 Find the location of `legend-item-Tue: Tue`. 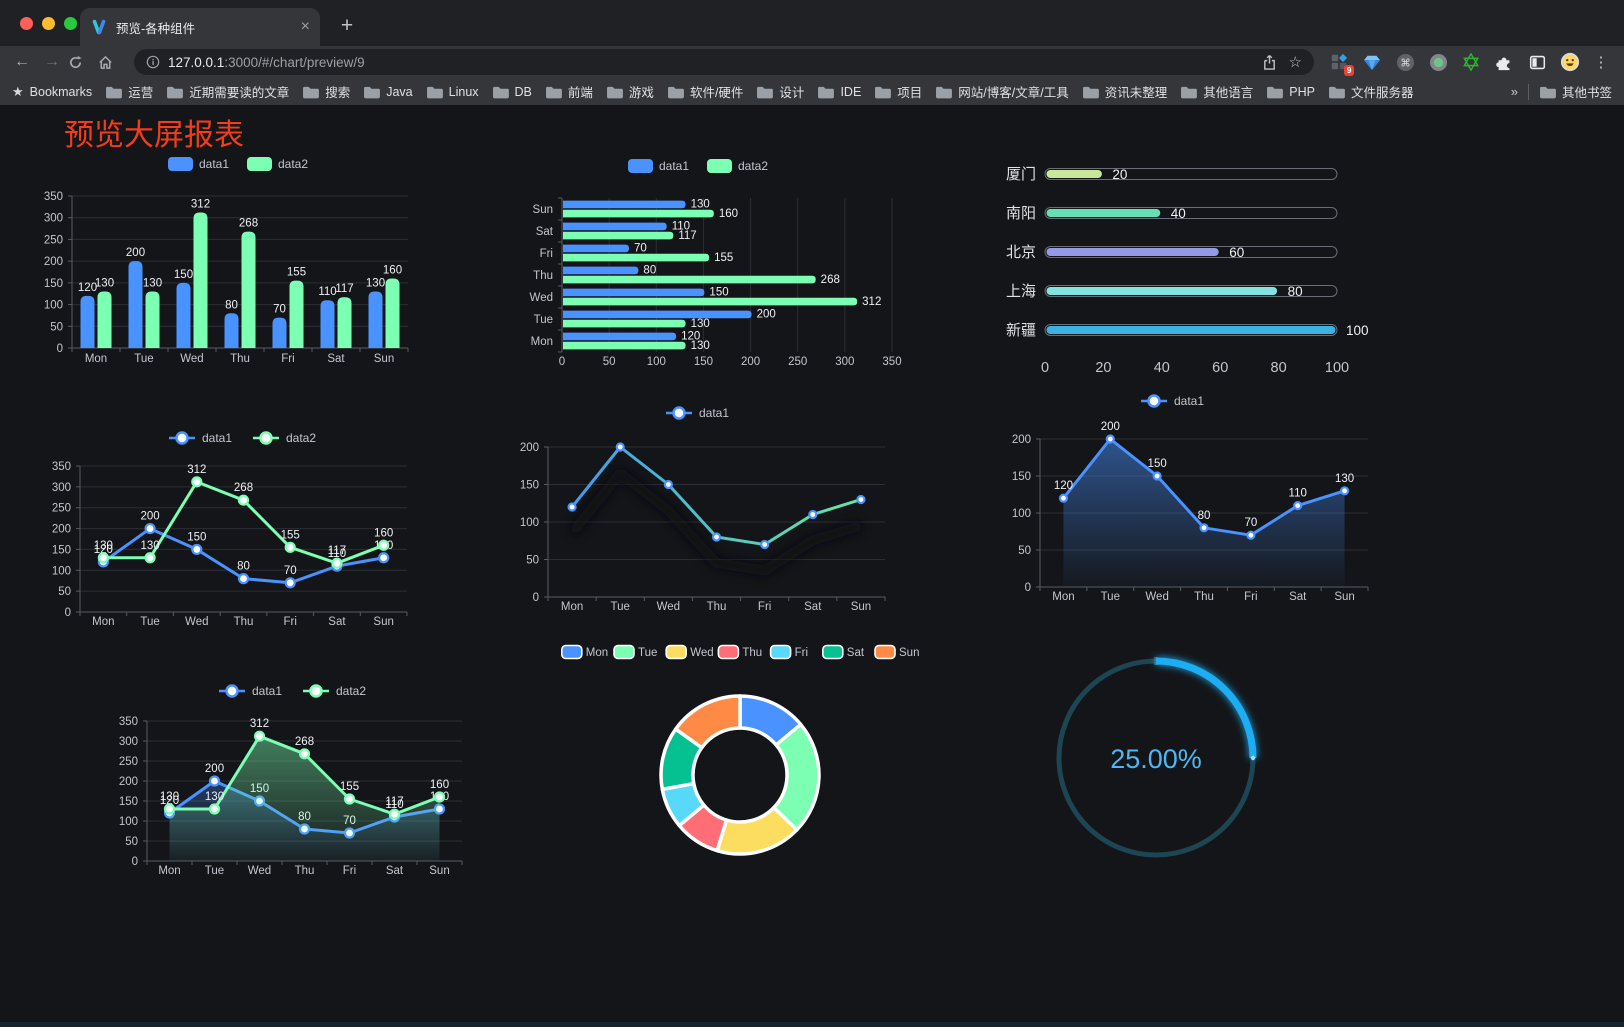

legend-item-Tue: Tue is located at coordinates (635, 652).